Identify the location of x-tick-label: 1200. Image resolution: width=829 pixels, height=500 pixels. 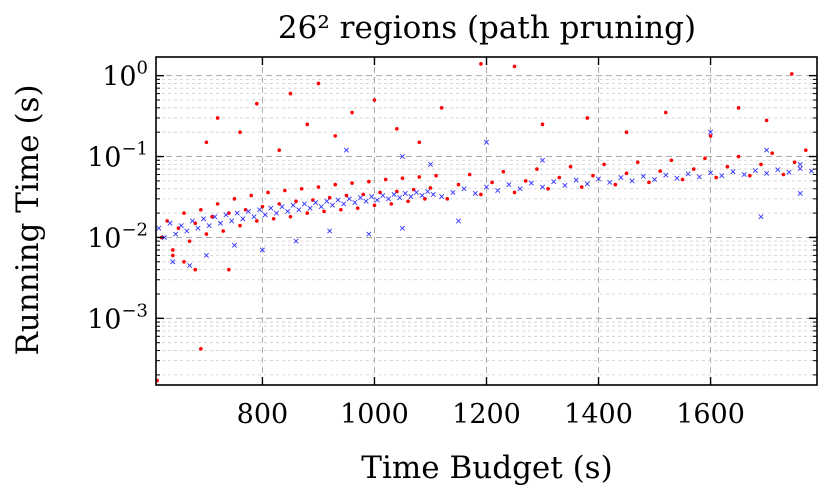
(486, 414).